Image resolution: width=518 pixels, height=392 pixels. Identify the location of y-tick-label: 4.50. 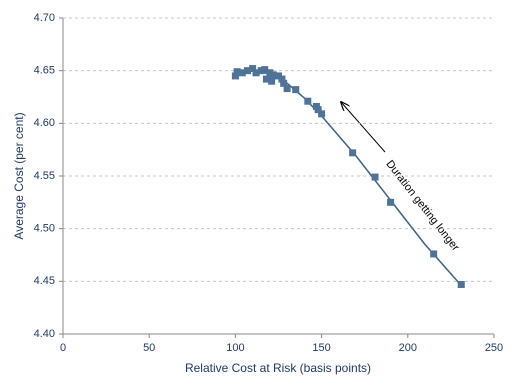
(44, 229).